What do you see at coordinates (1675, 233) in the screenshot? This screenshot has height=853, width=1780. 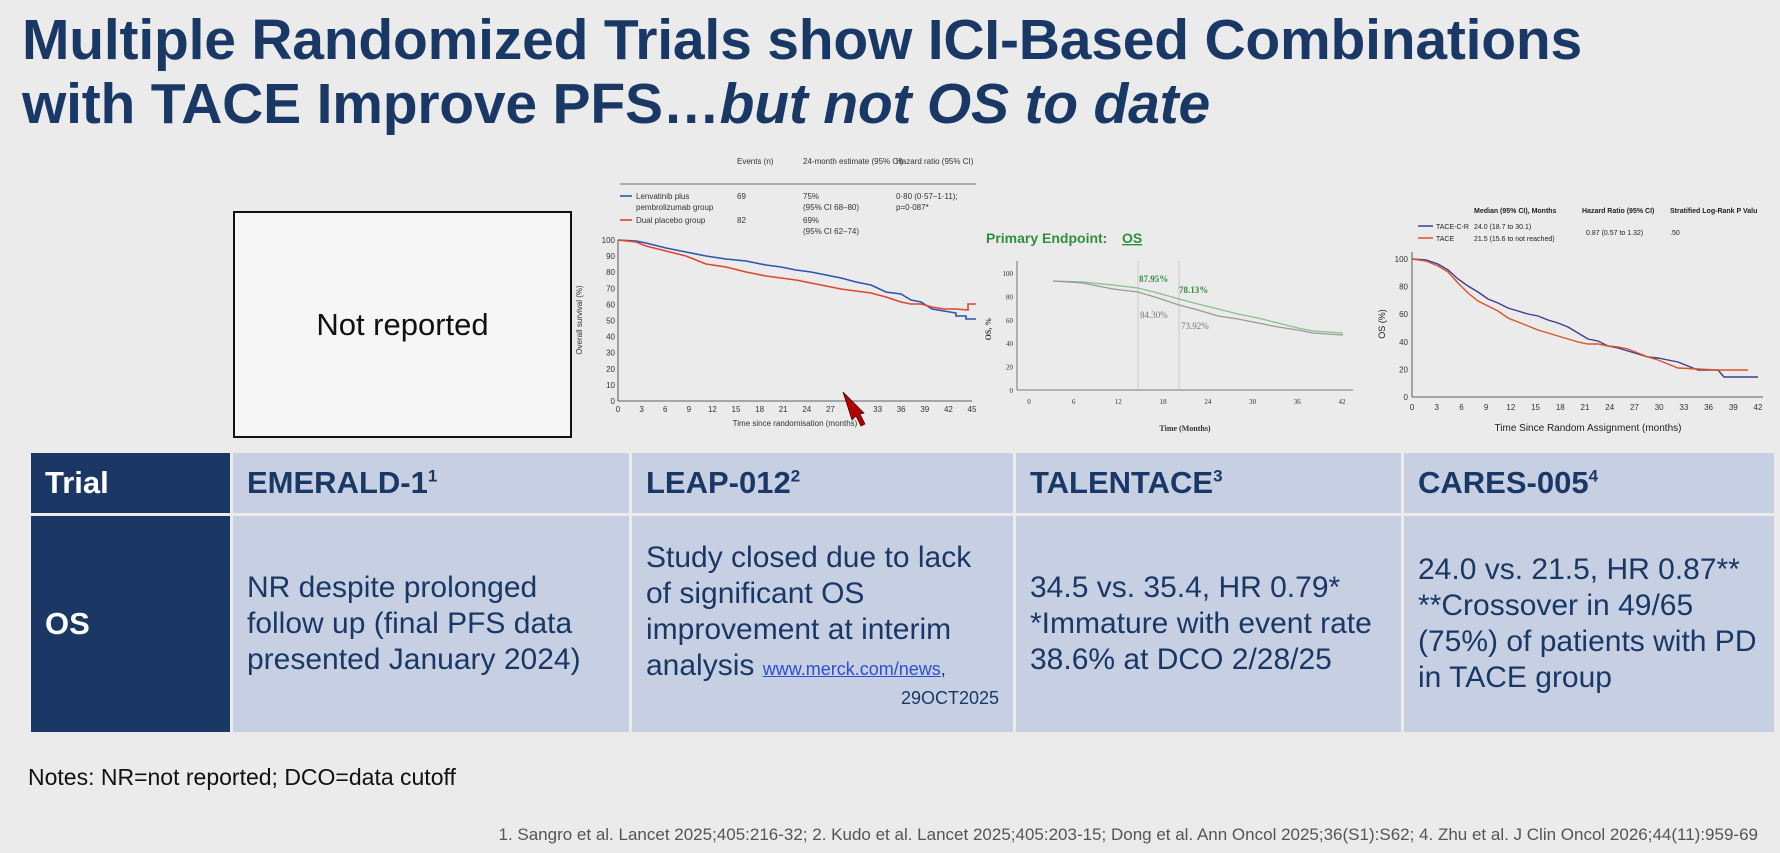 I see `cares-p-value: .50` at bounding box center [1675, 233].